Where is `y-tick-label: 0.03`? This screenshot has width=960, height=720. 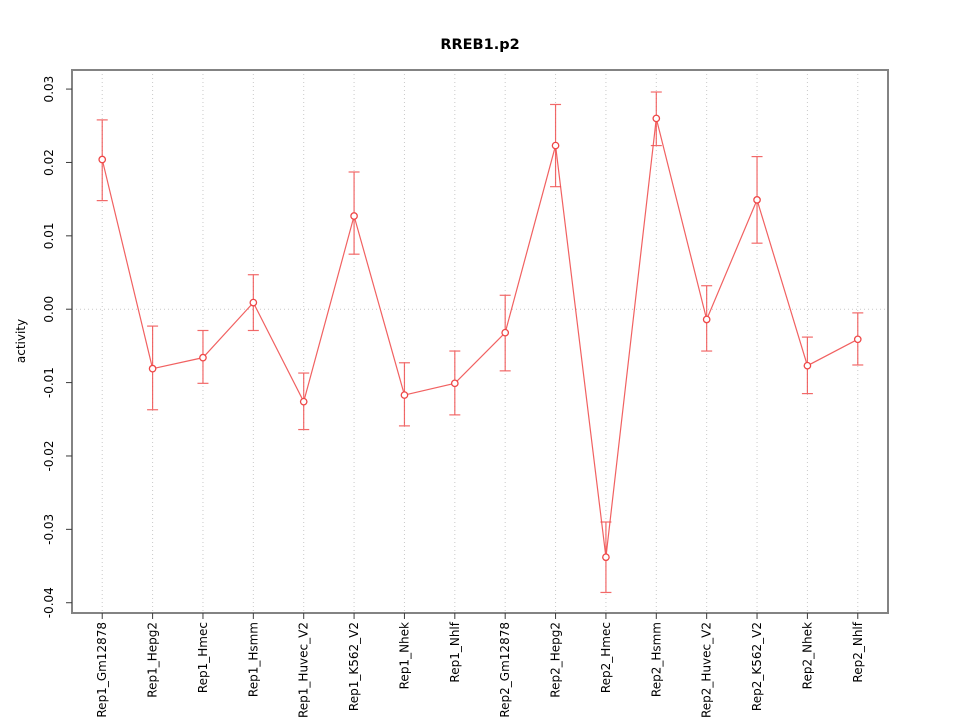 y-tick-label: 0.03 is located at coordinates (49, 89).